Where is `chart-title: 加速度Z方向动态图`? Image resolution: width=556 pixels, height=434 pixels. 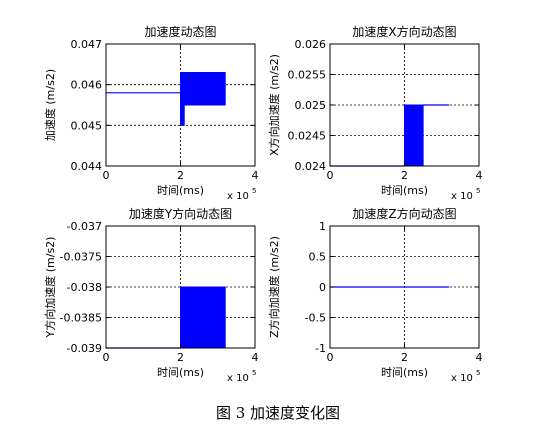
chart-title: 加速度Z方向动态图 is located at coordinates (404, 213).